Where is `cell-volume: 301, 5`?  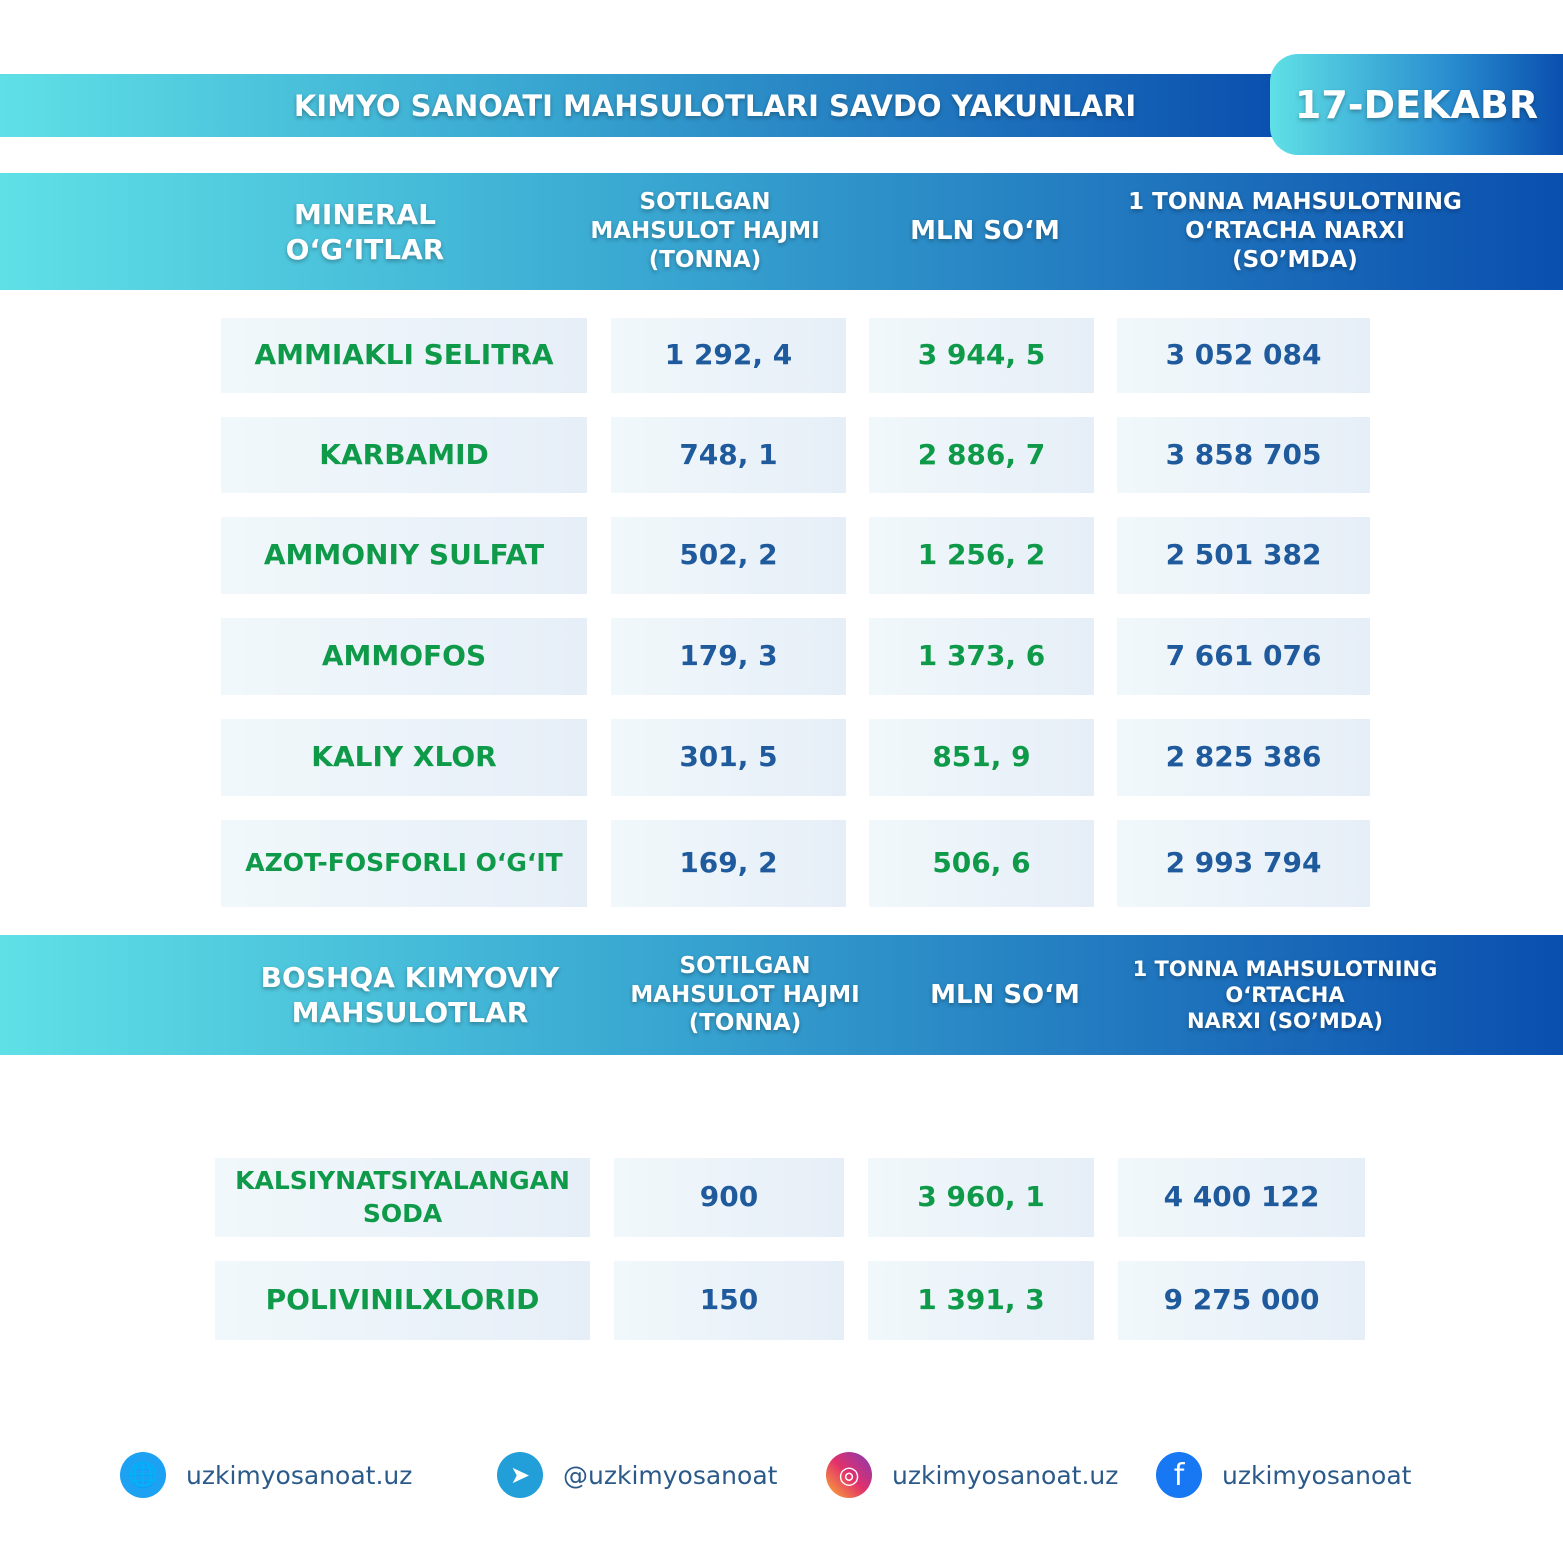 cell-volume: 301, 5 is located at coordinates (728, 757).